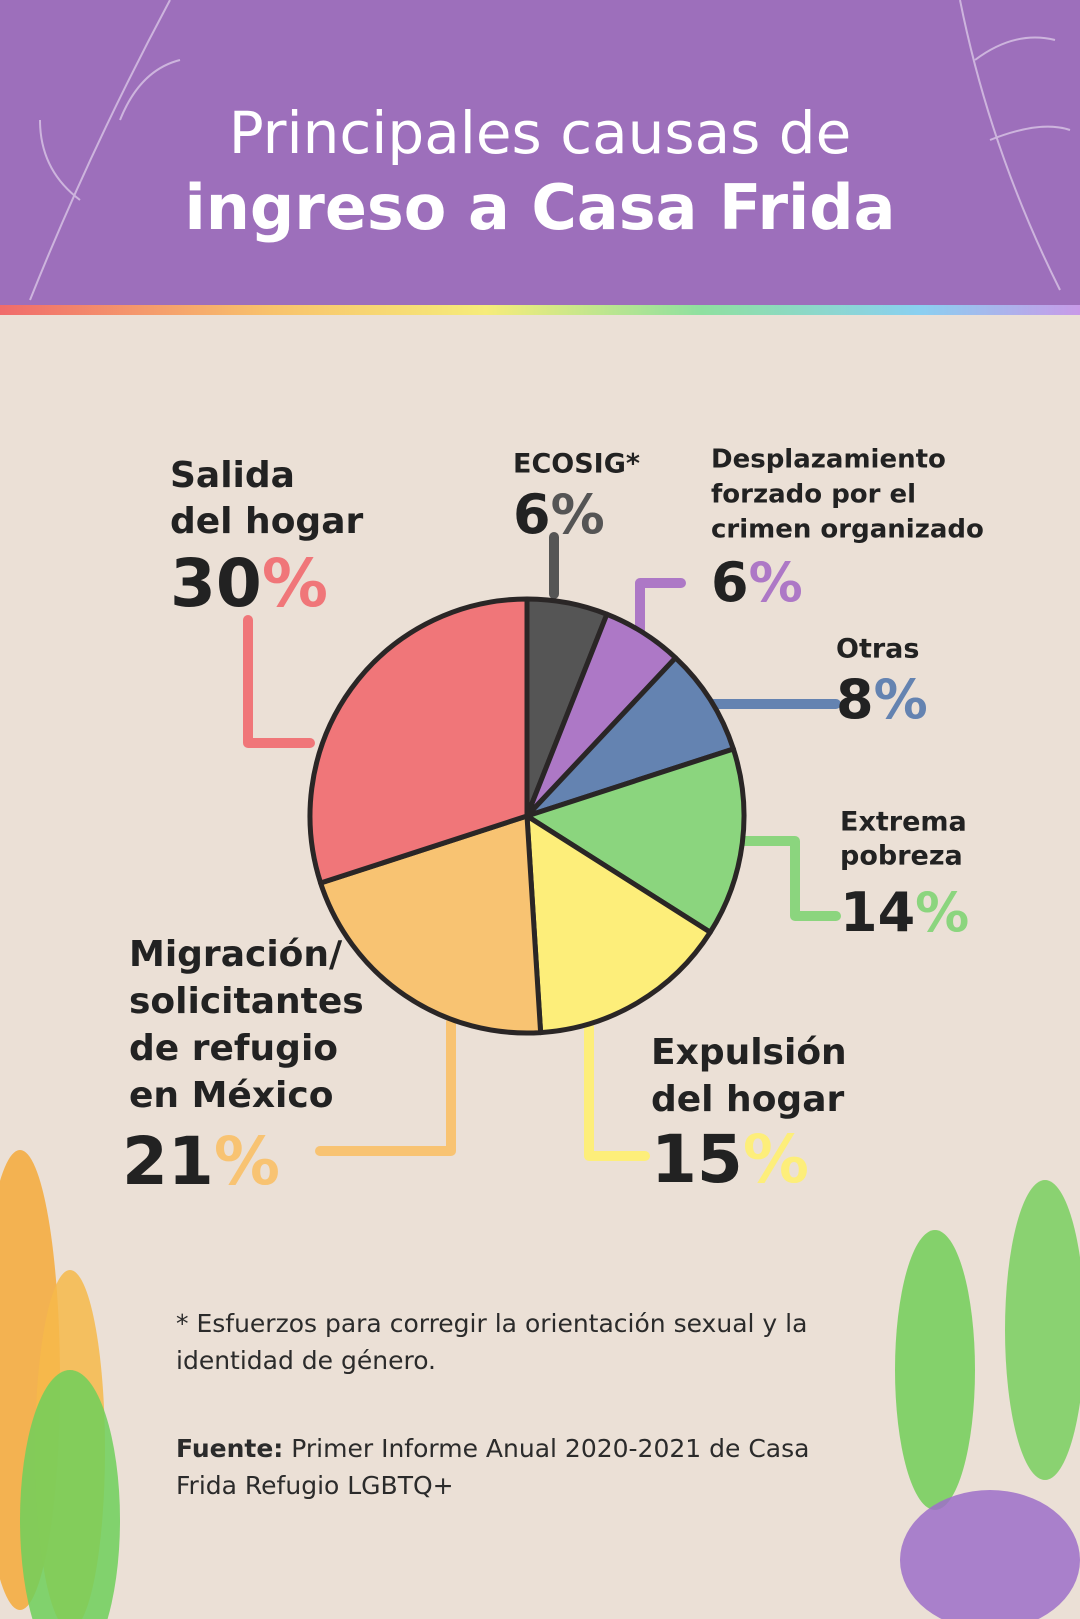 The width and height of the screenshot is (1080, 1619). Describe the element at coordinates (697, 1159) in the screenshot. I see `value-number: 15` at that location.